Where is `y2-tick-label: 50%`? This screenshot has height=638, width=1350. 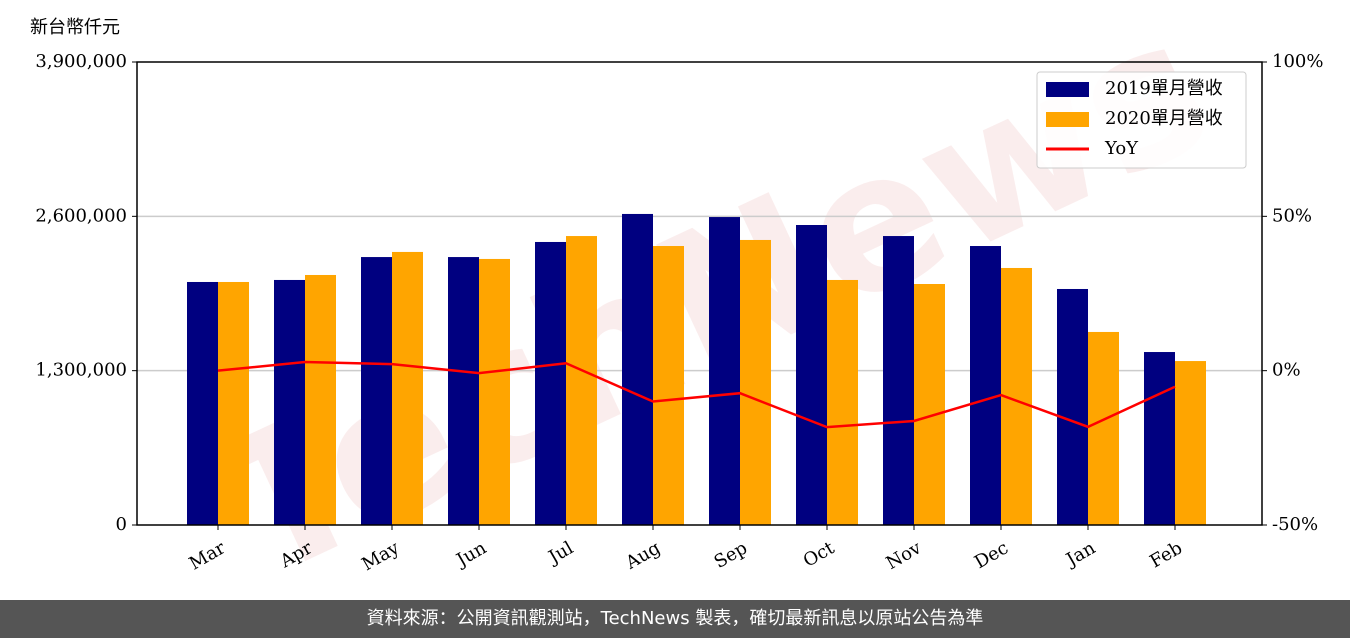 y2-tick-label: 50% is located at coordinates (1292, 215).